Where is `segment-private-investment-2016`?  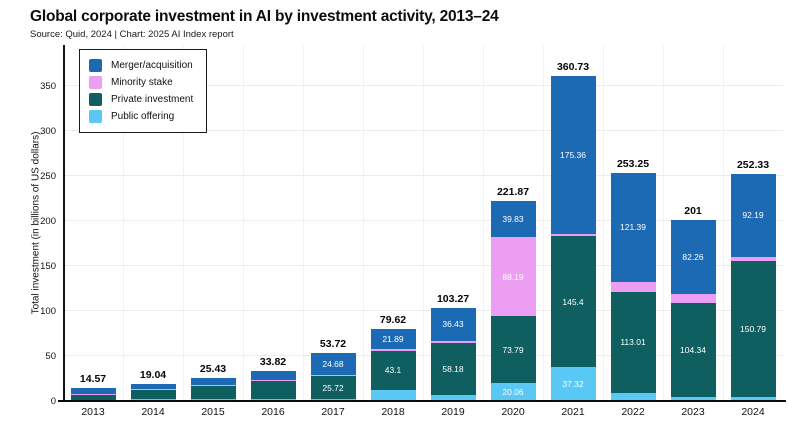
segment-private-investment-2016 is located at coordinates (273, 390).